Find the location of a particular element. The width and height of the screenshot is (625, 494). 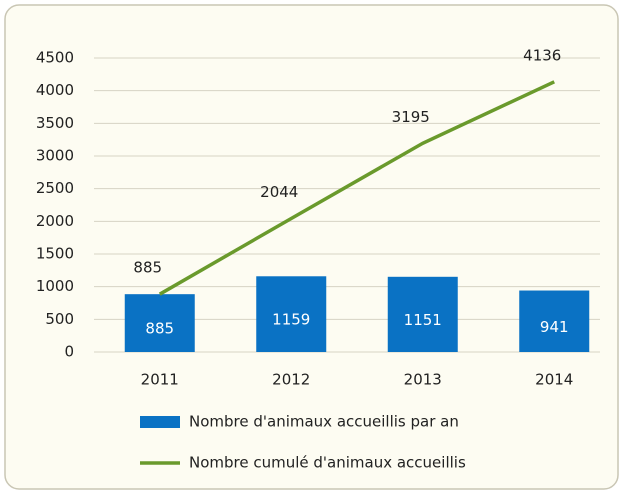

y-tick-label: 3000 is located at coordinates (55, 156).